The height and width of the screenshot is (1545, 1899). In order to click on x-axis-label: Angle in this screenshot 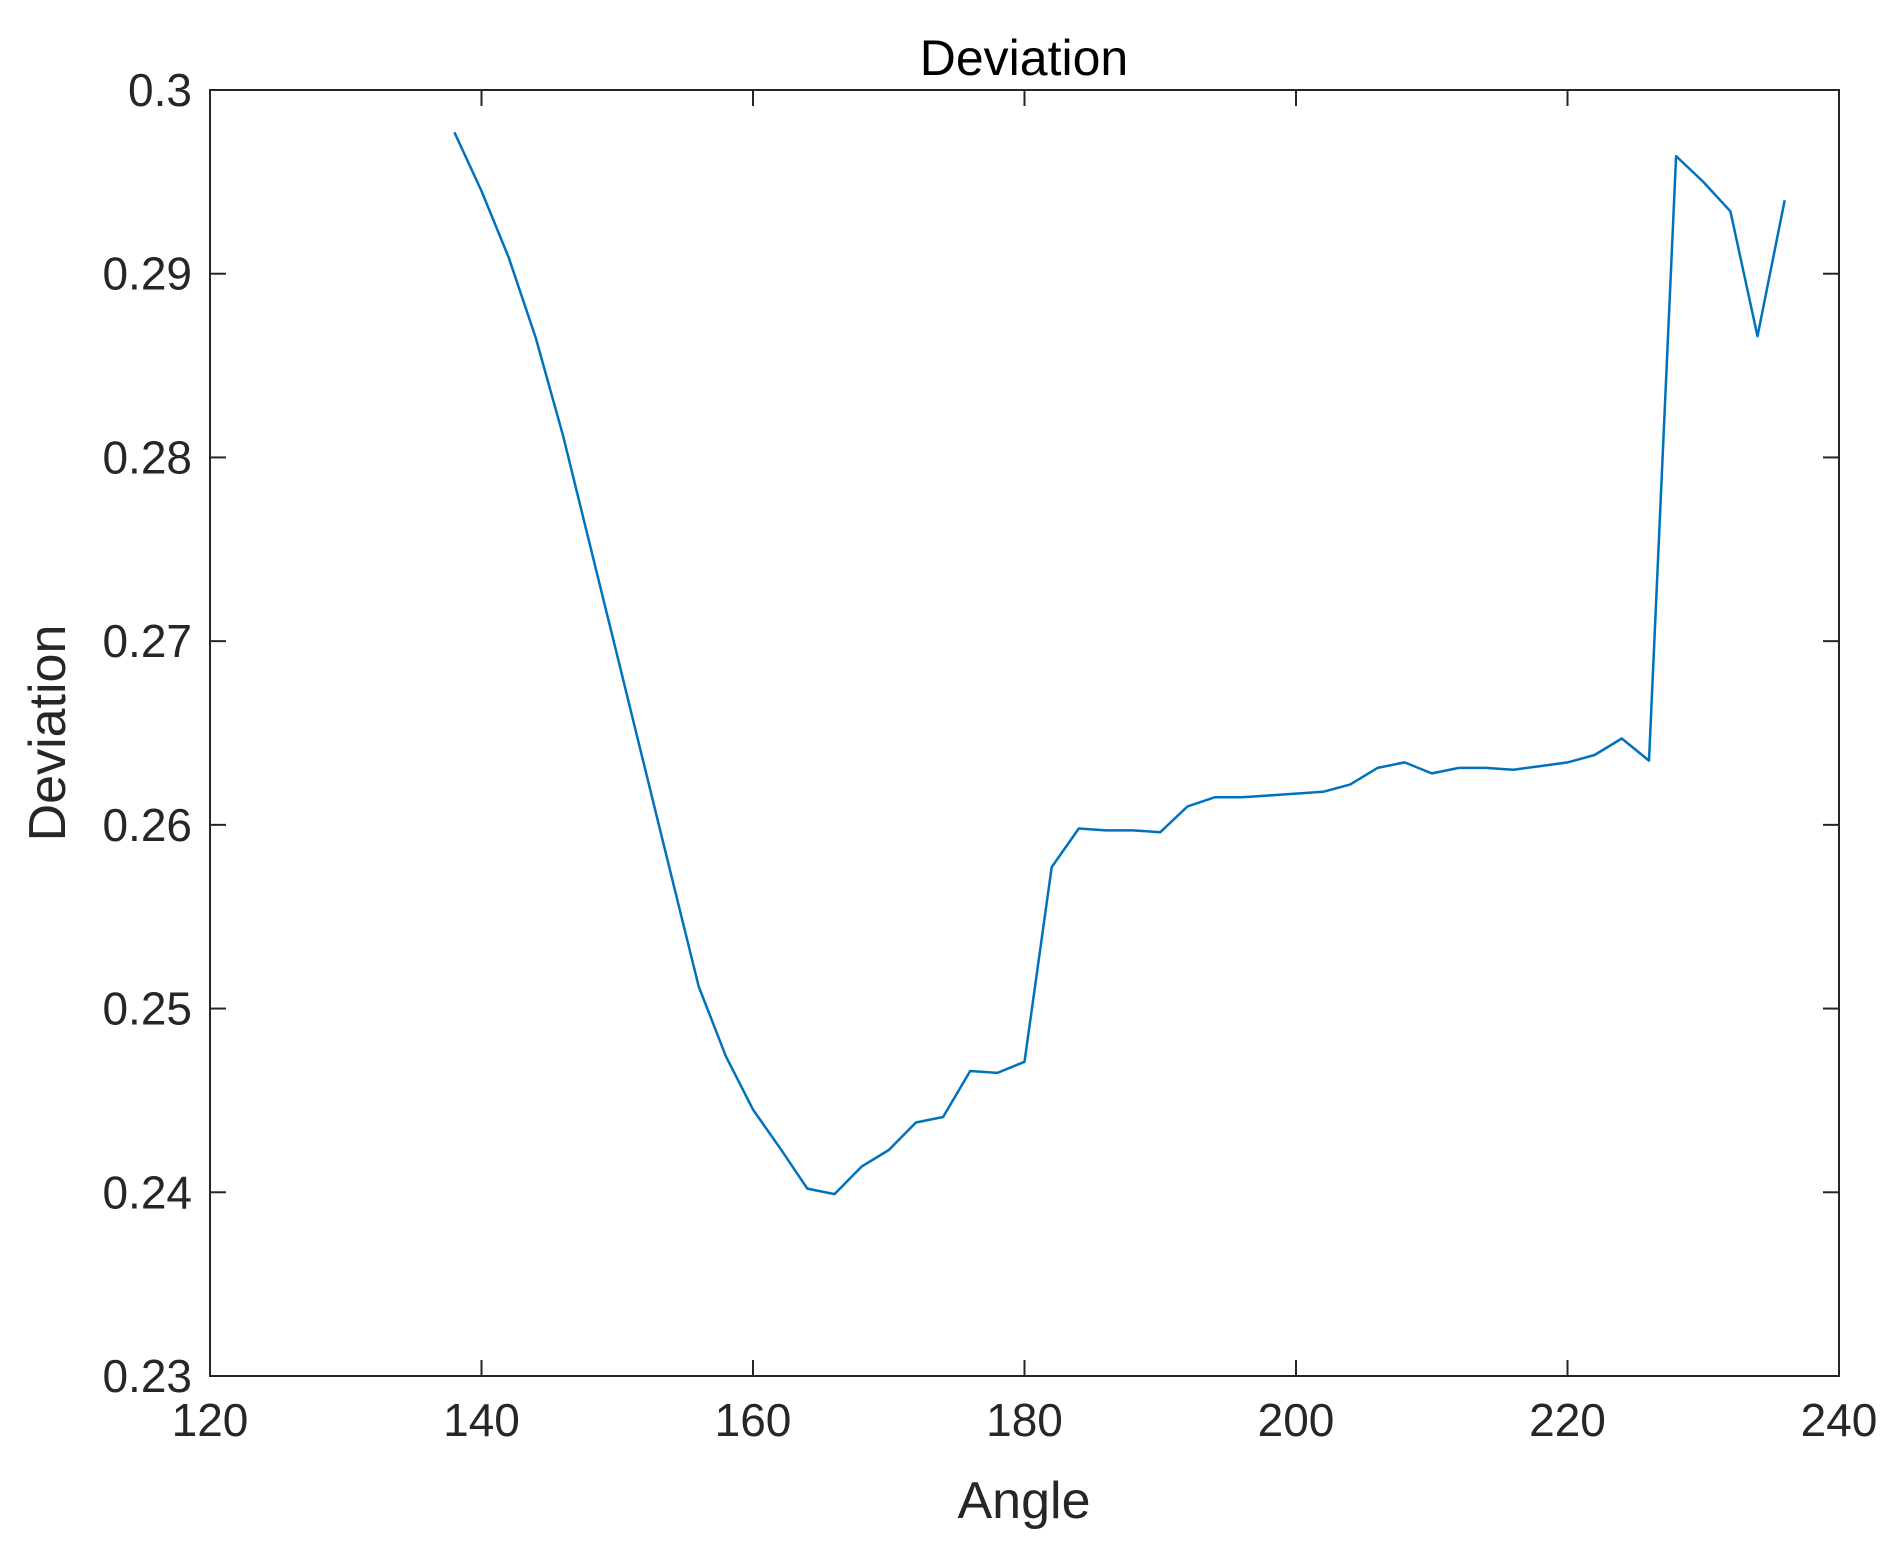, I will do `click(1024, 1501)`.